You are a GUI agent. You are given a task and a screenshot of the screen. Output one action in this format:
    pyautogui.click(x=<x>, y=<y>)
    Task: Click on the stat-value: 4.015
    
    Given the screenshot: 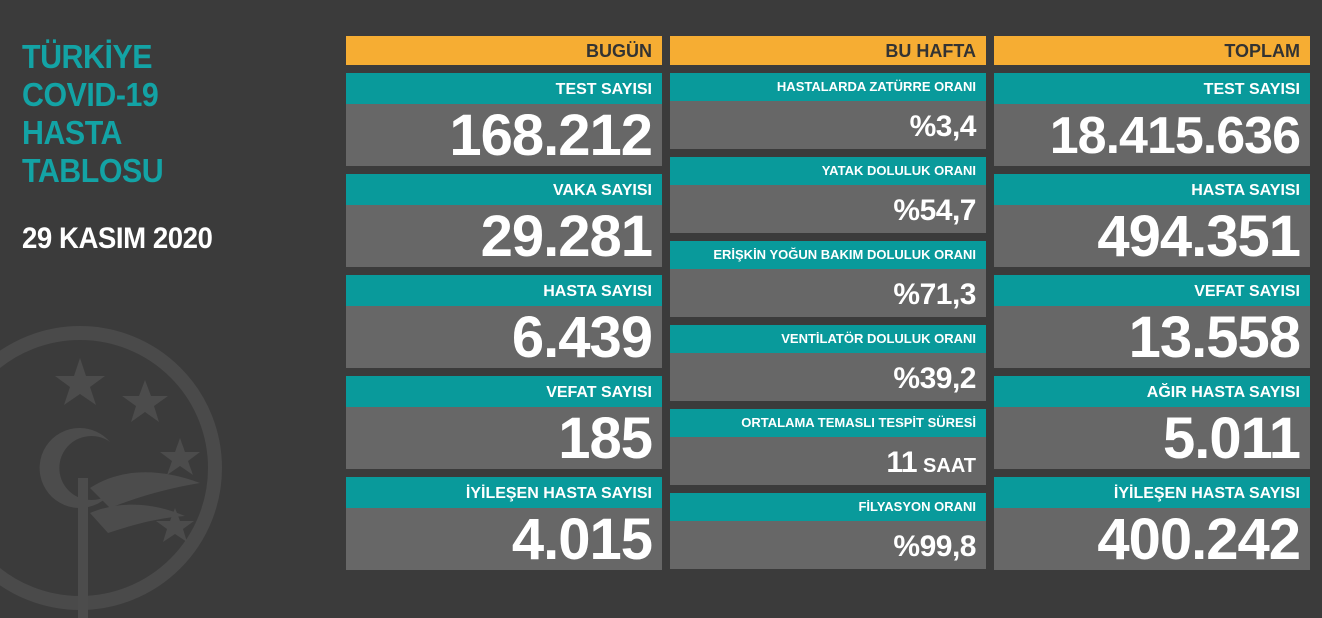 What is the action you would take?
    pyautogui.click(x=504, y=540)
    